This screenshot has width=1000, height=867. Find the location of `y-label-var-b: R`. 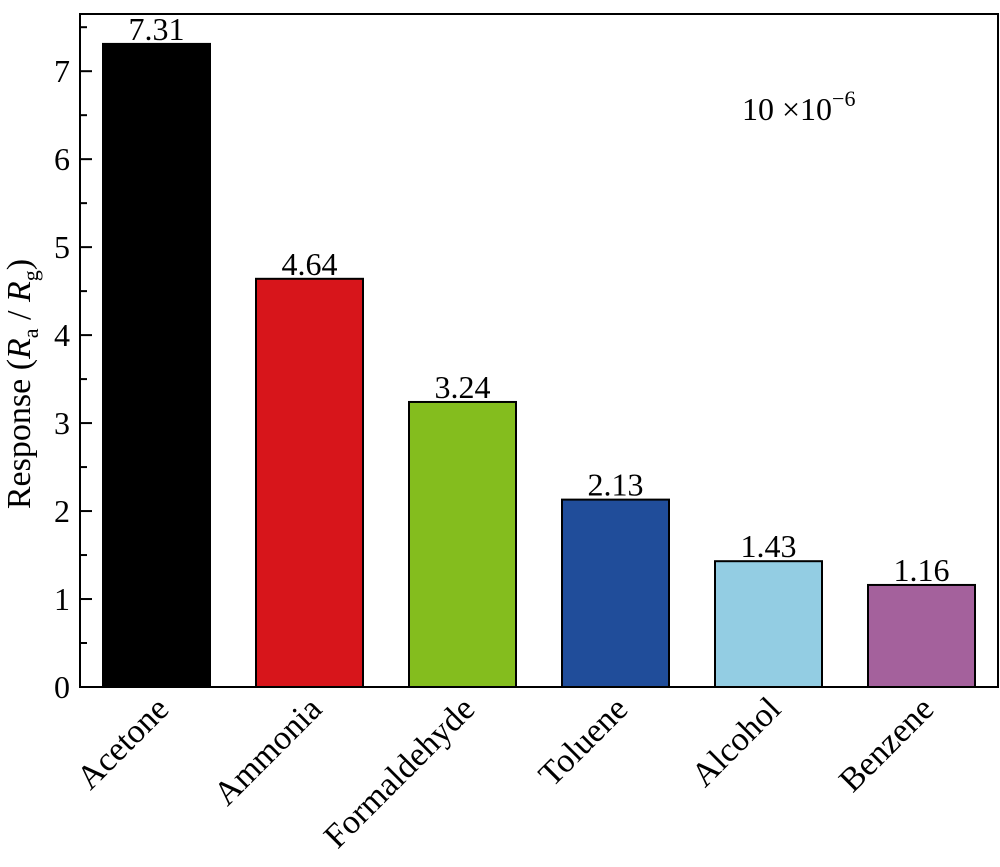

y-label-var-b: R is located at coordinates (19, 292).